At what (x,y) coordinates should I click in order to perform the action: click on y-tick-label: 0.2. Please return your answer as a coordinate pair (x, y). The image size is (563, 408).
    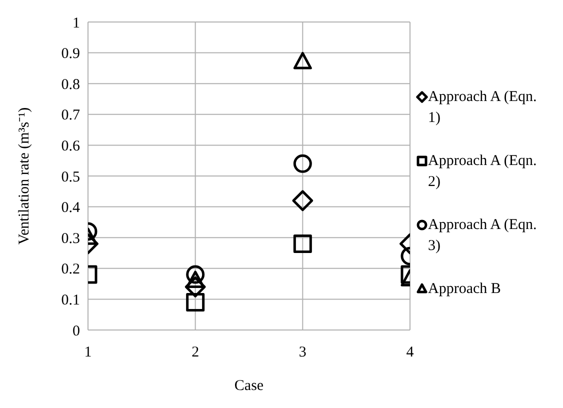
    Looking at the image, I should click on (70, 270).